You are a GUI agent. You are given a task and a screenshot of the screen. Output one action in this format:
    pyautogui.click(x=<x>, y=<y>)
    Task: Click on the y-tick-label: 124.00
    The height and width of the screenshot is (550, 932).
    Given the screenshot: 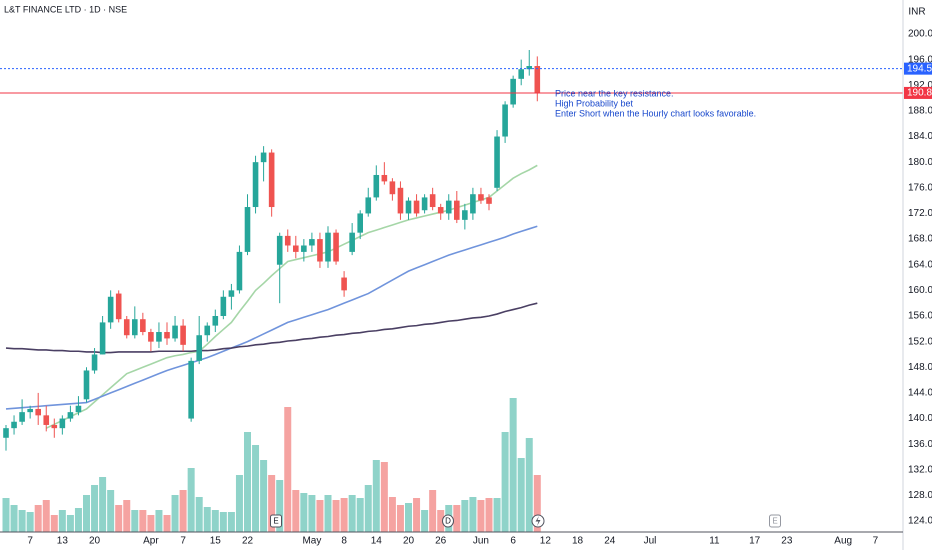 What is the action you would take?
    pyautogui.click(x=920, y=521)
    